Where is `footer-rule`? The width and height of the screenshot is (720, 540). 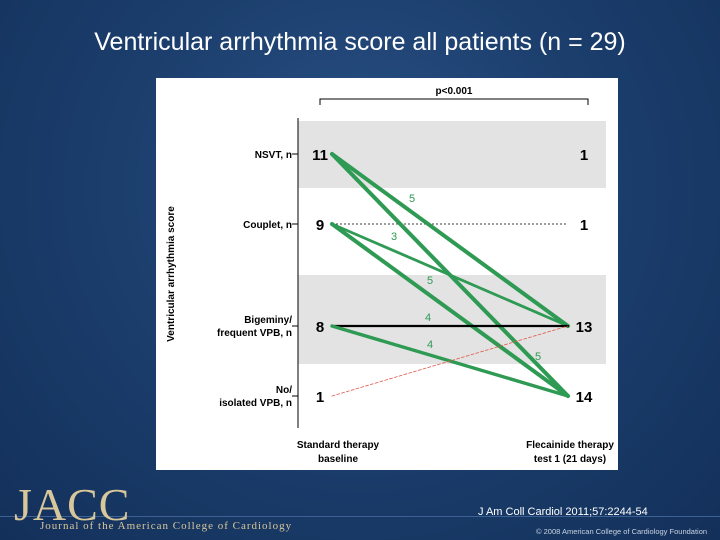 footer-rule is located at coordinates (360, 516).